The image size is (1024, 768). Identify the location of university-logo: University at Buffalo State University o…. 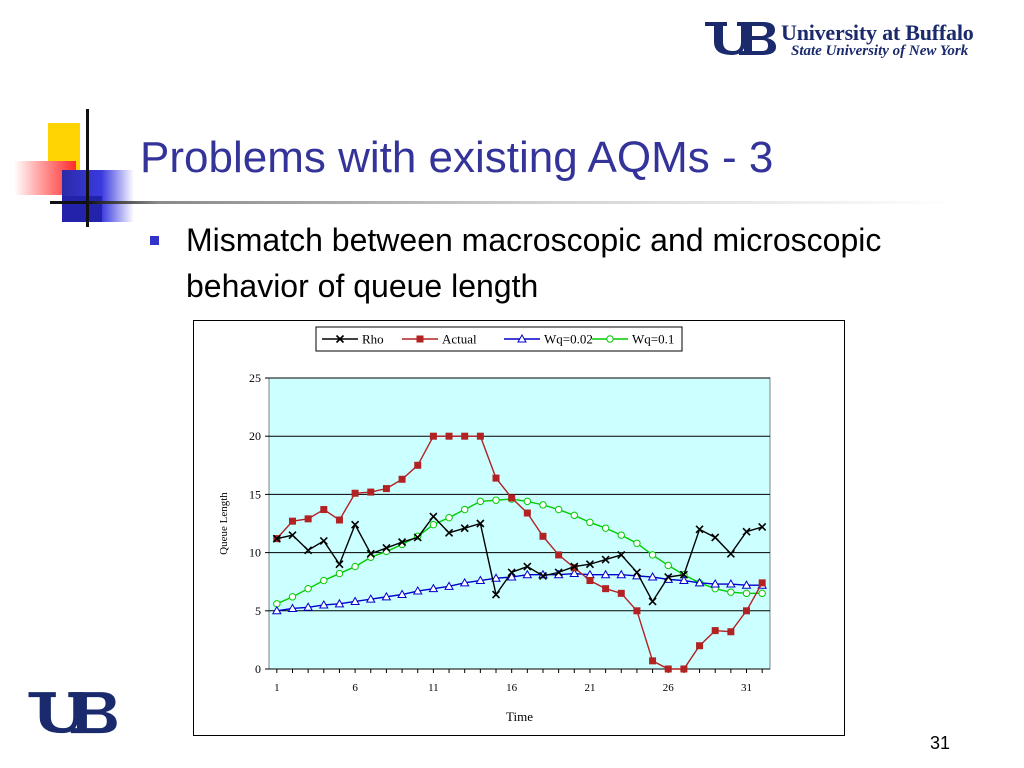
(853, 40).